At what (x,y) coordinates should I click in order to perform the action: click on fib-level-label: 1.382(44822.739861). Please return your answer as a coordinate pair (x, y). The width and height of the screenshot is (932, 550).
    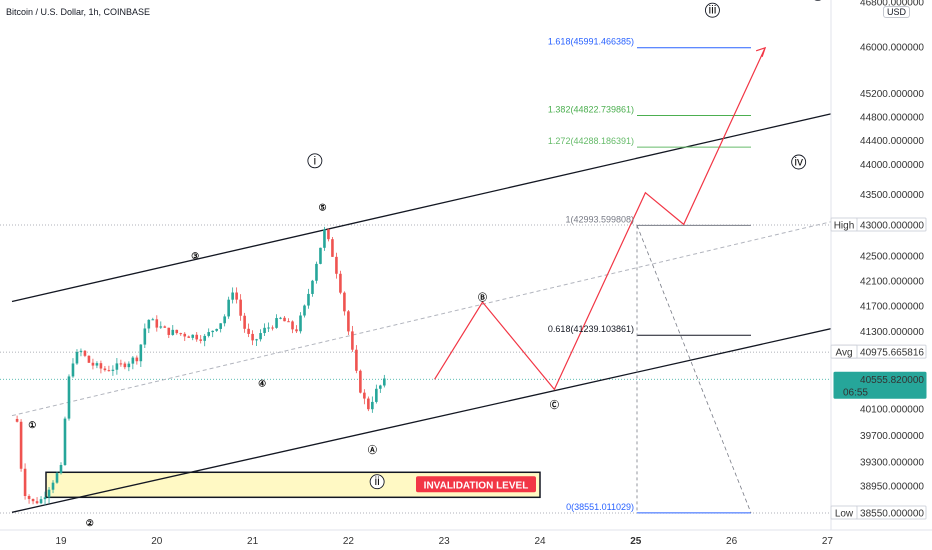
    Looking at the image, I should click on (591, 110).